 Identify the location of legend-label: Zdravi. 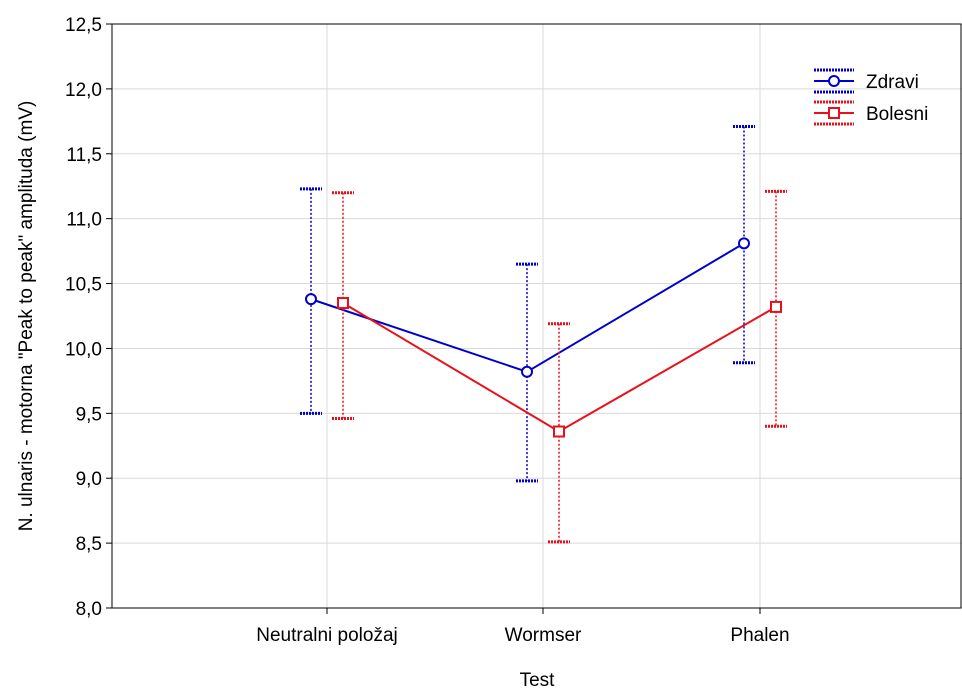
(892, 82).